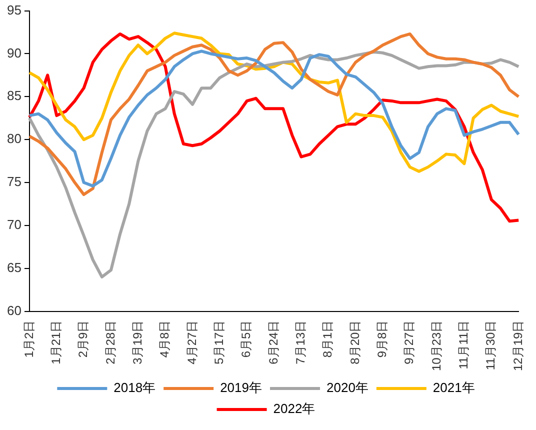 The height and width of the screenshot is (430, 536). What do you see at coordinates (347, 388) in the screenshot?
I see `legend-label: 2020年` at bounding box center [347, 388].